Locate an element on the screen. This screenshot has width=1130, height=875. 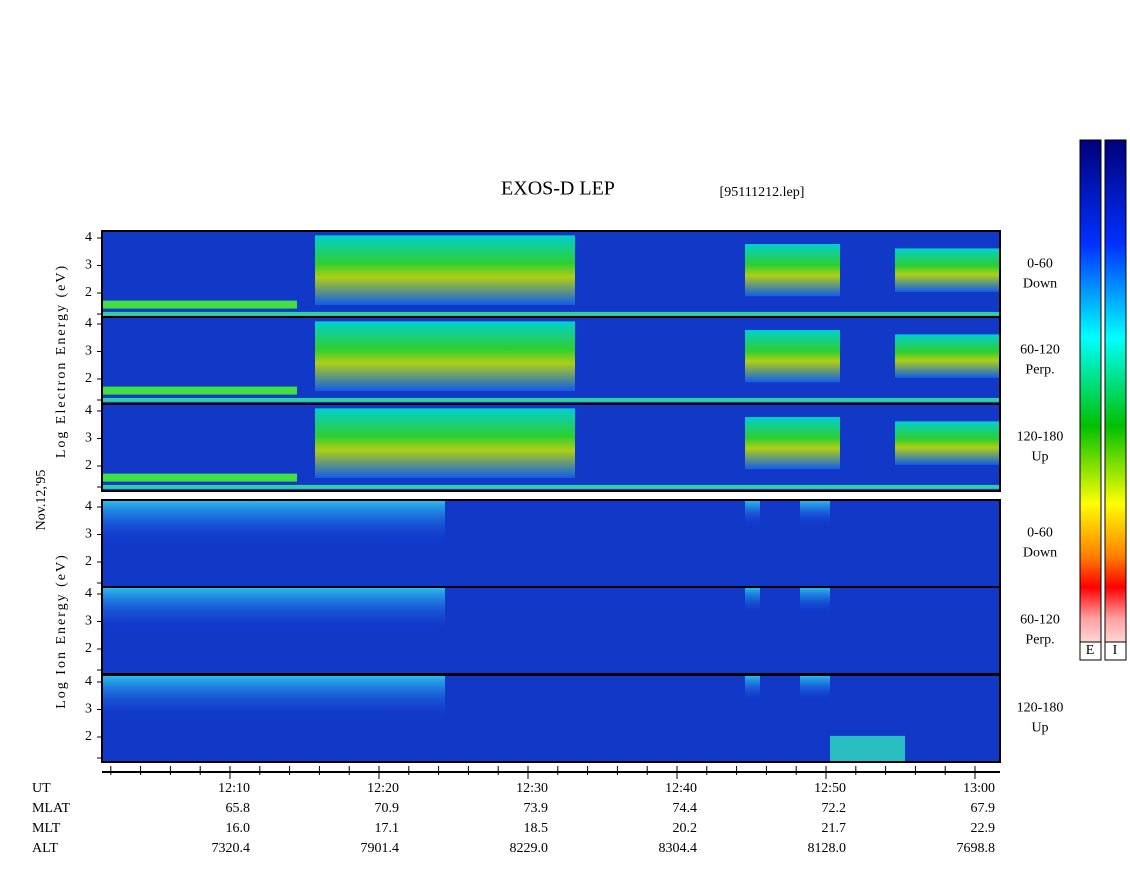
row-value: 7320.4 is located at coordinates (231, 848).